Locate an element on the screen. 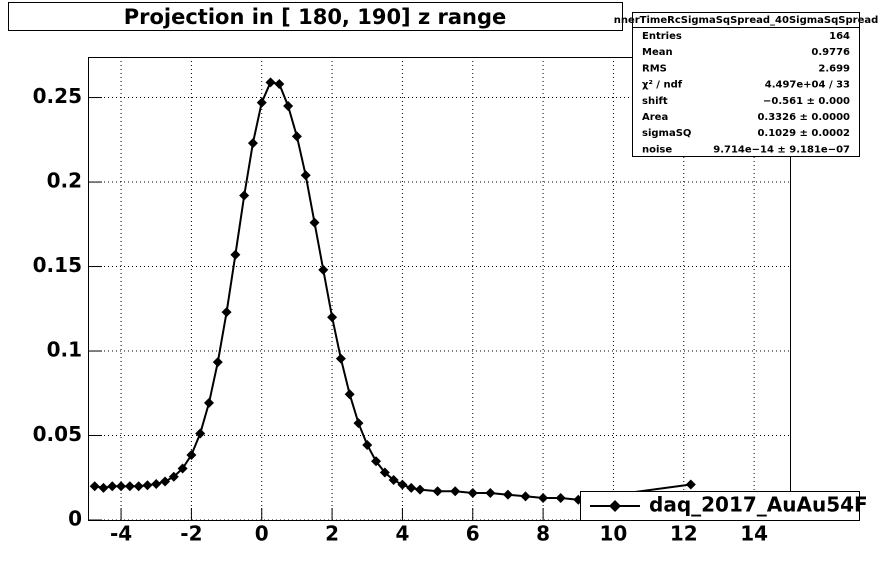 The width and height of the screenshot is (878, 578). x-tick-label: 2 is located at coordinates (332, 534).